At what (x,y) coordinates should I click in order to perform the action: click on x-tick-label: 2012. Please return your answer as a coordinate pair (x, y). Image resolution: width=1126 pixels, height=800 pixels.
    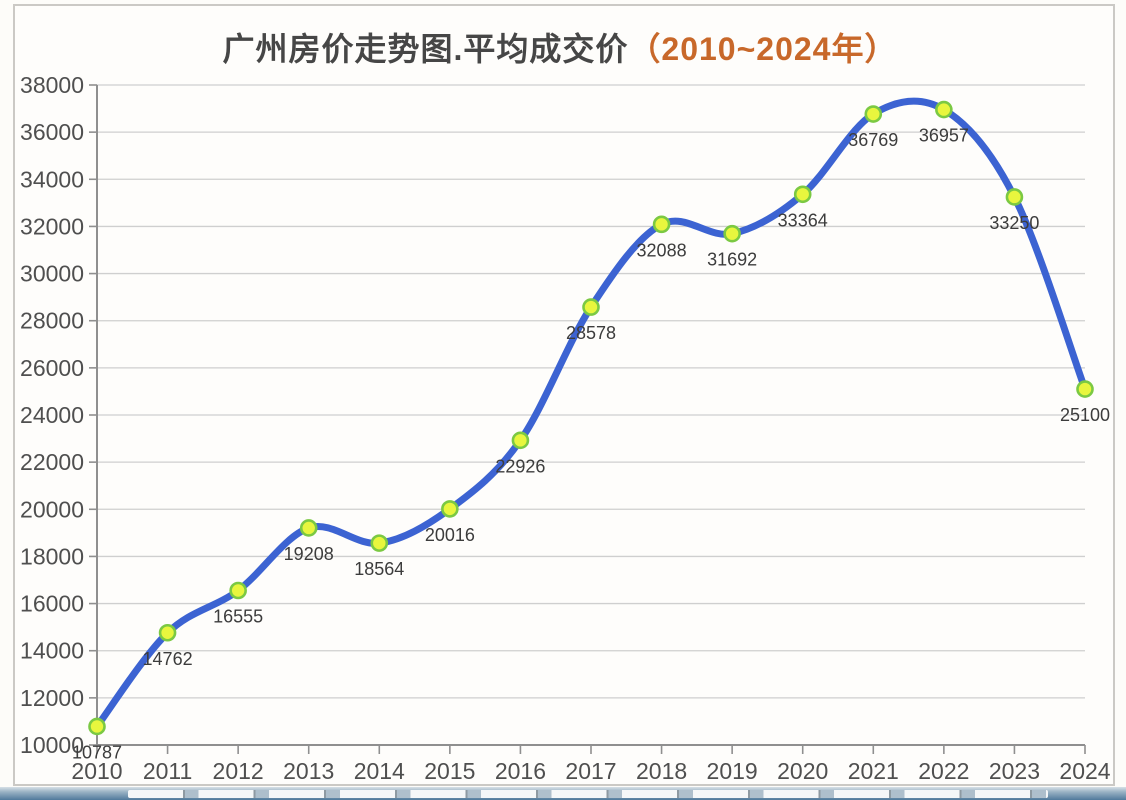
    Looking at the image, I should click on (238, 771).